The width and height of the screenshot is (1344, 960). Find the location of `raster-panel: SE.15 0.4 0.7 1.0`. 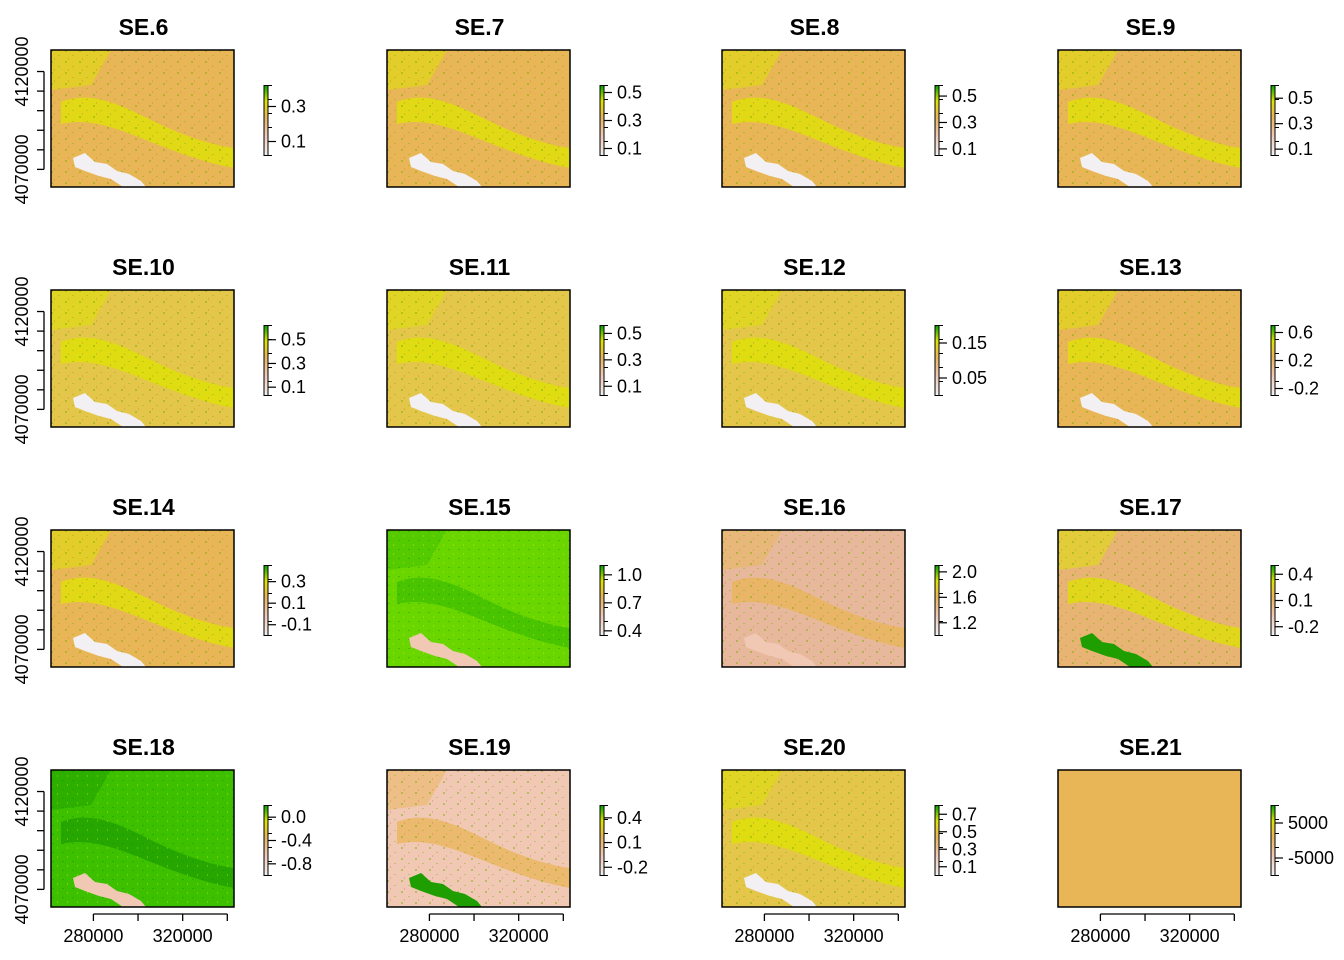

raster-panel: SE.15 0.4 0.7 1.0 is located at coordinates (514, 581).